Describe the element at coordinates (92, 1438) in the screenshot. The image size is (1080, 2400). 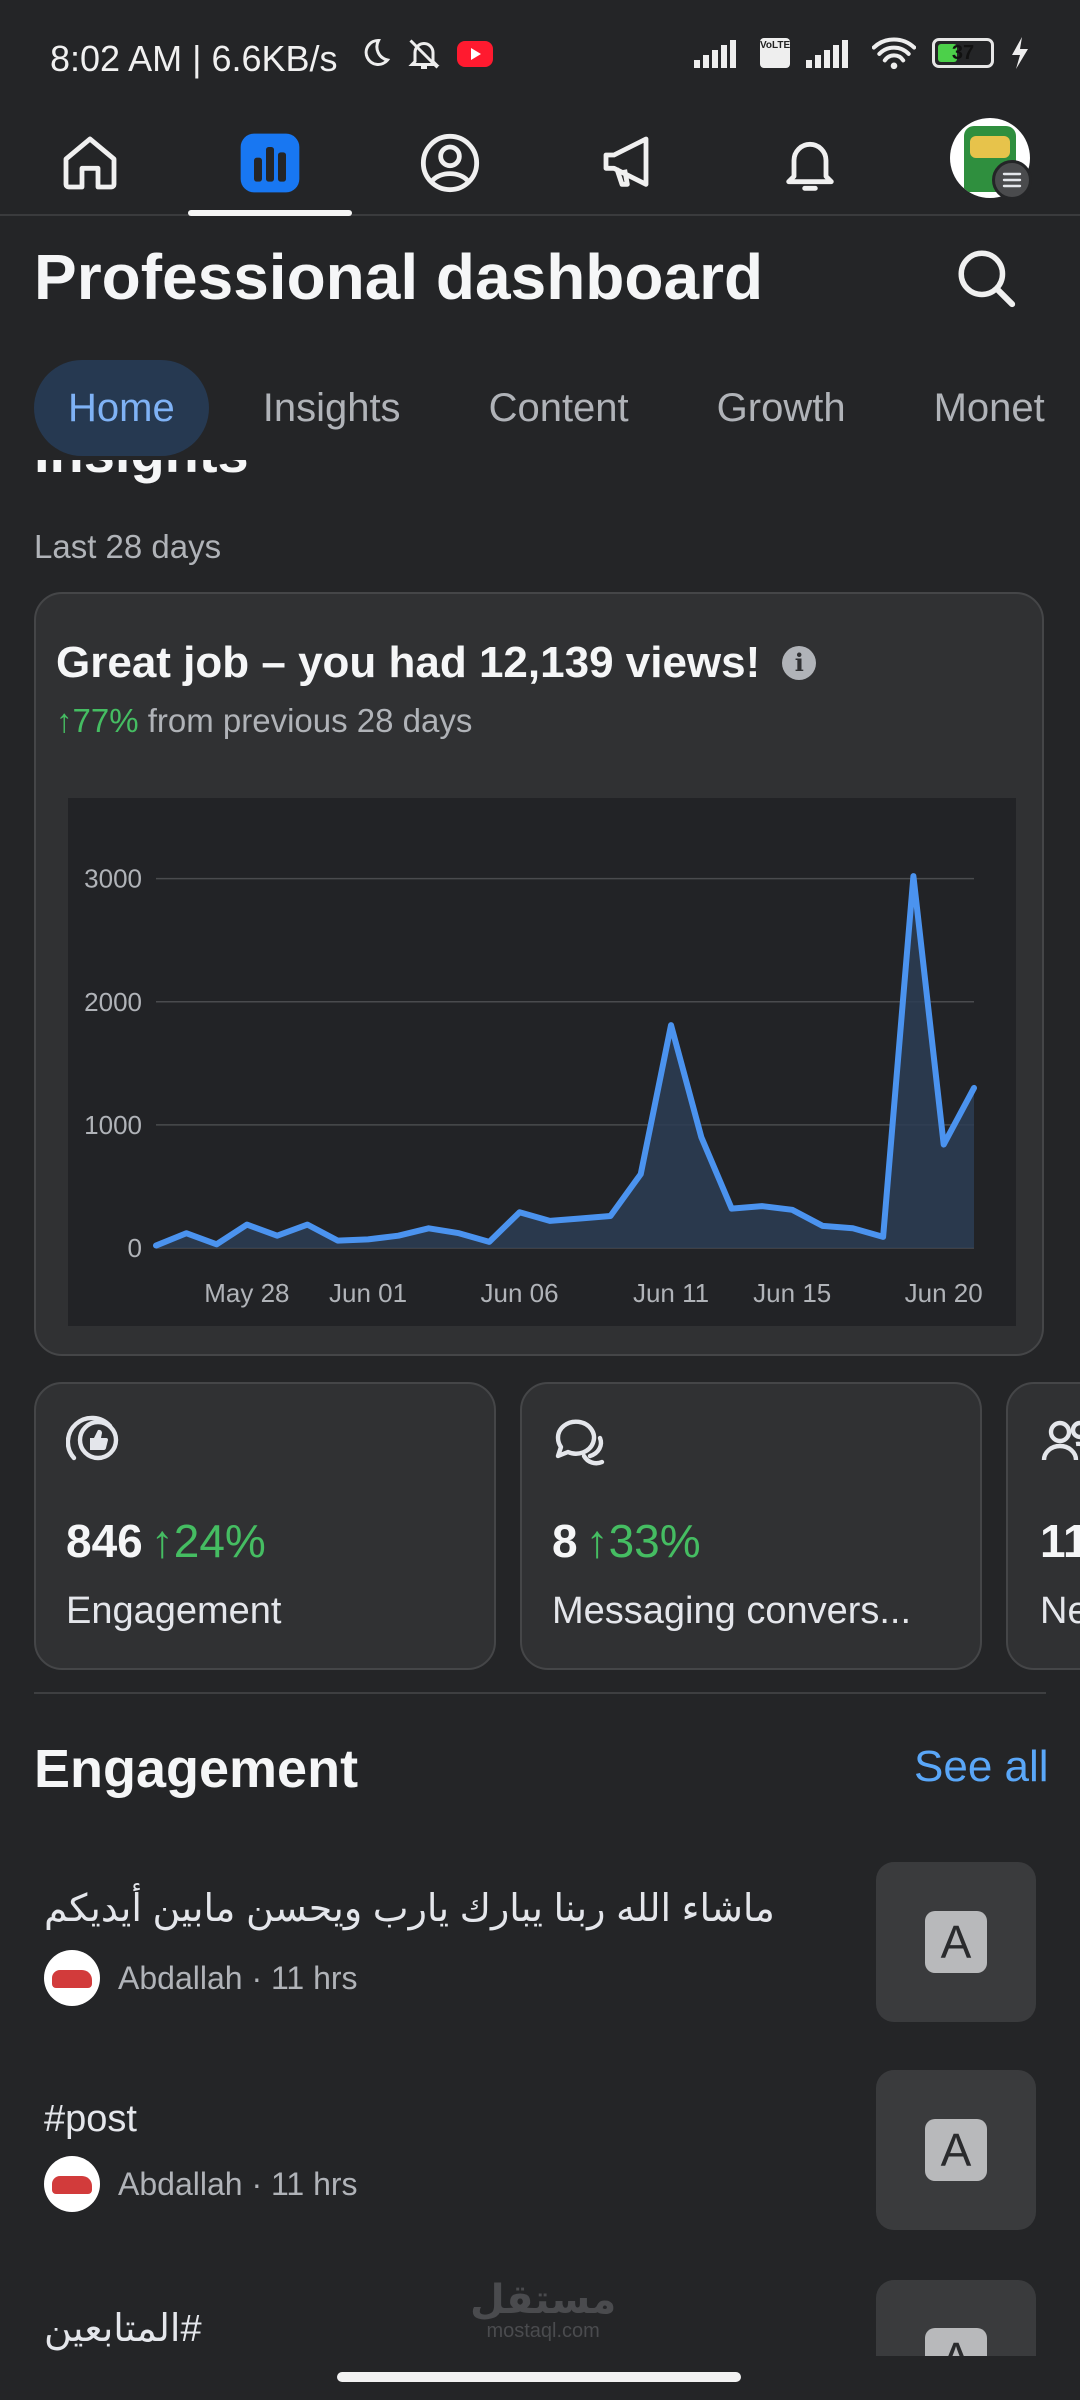
I see `thumbs-up-icon` at that location.